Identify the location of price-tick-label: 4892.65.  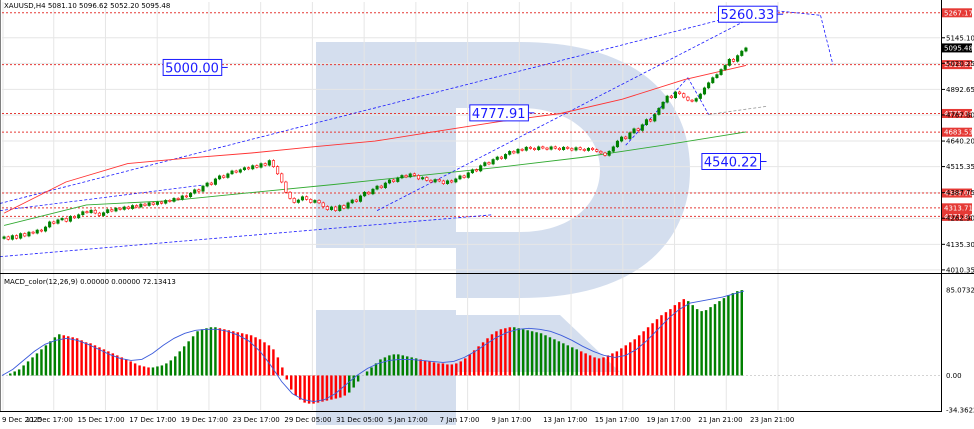
(960, 90).